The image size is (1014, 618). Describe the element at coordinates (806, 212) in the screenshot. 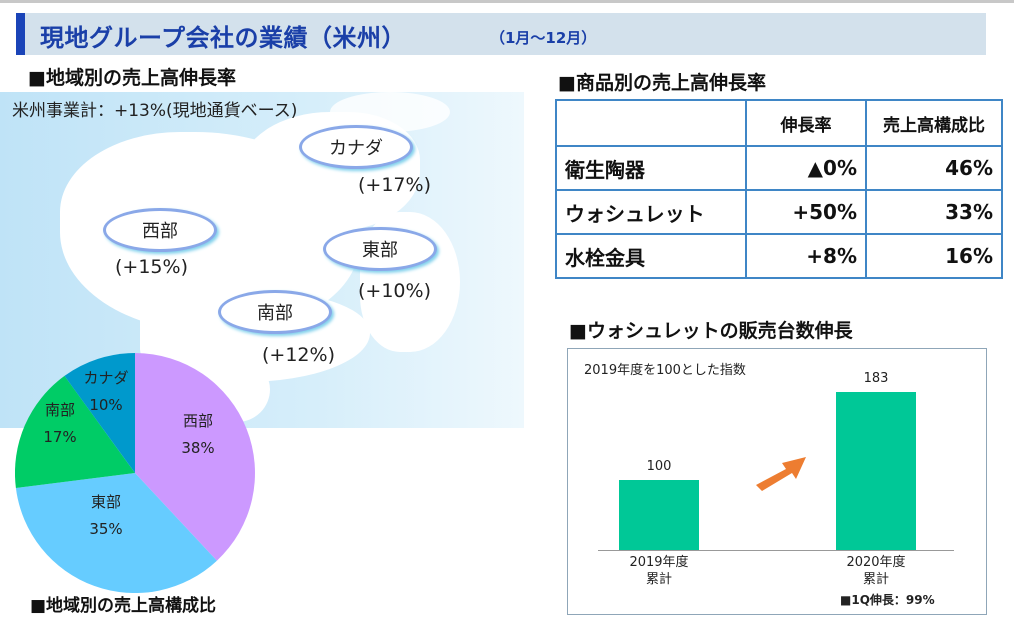

I see `product-growth: +50%` at that location.